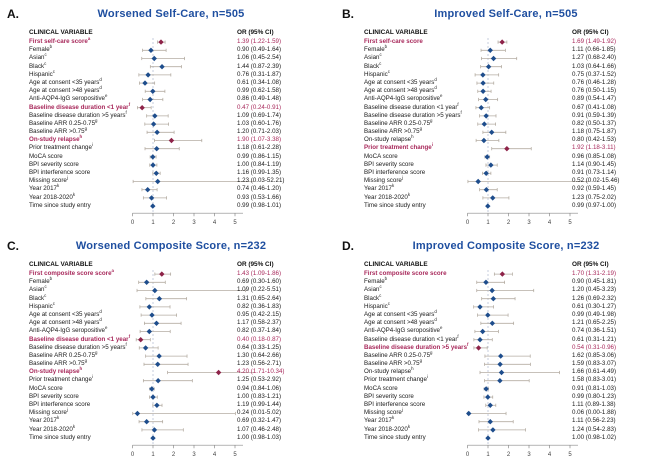 This screenshot has height=465, width=669. I want to click on row-label: Missing scorej, so click(48, 180).